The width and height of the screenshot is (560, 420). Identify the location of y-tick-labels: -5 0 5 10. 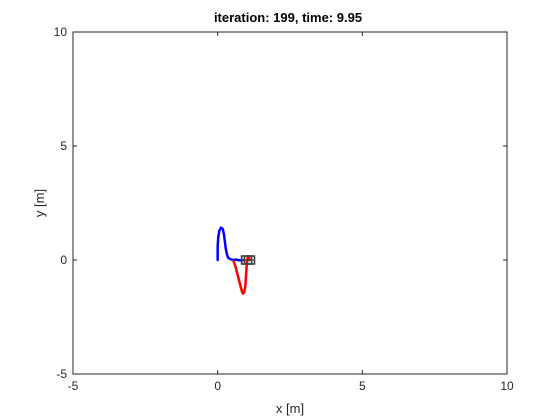
(61, 203).